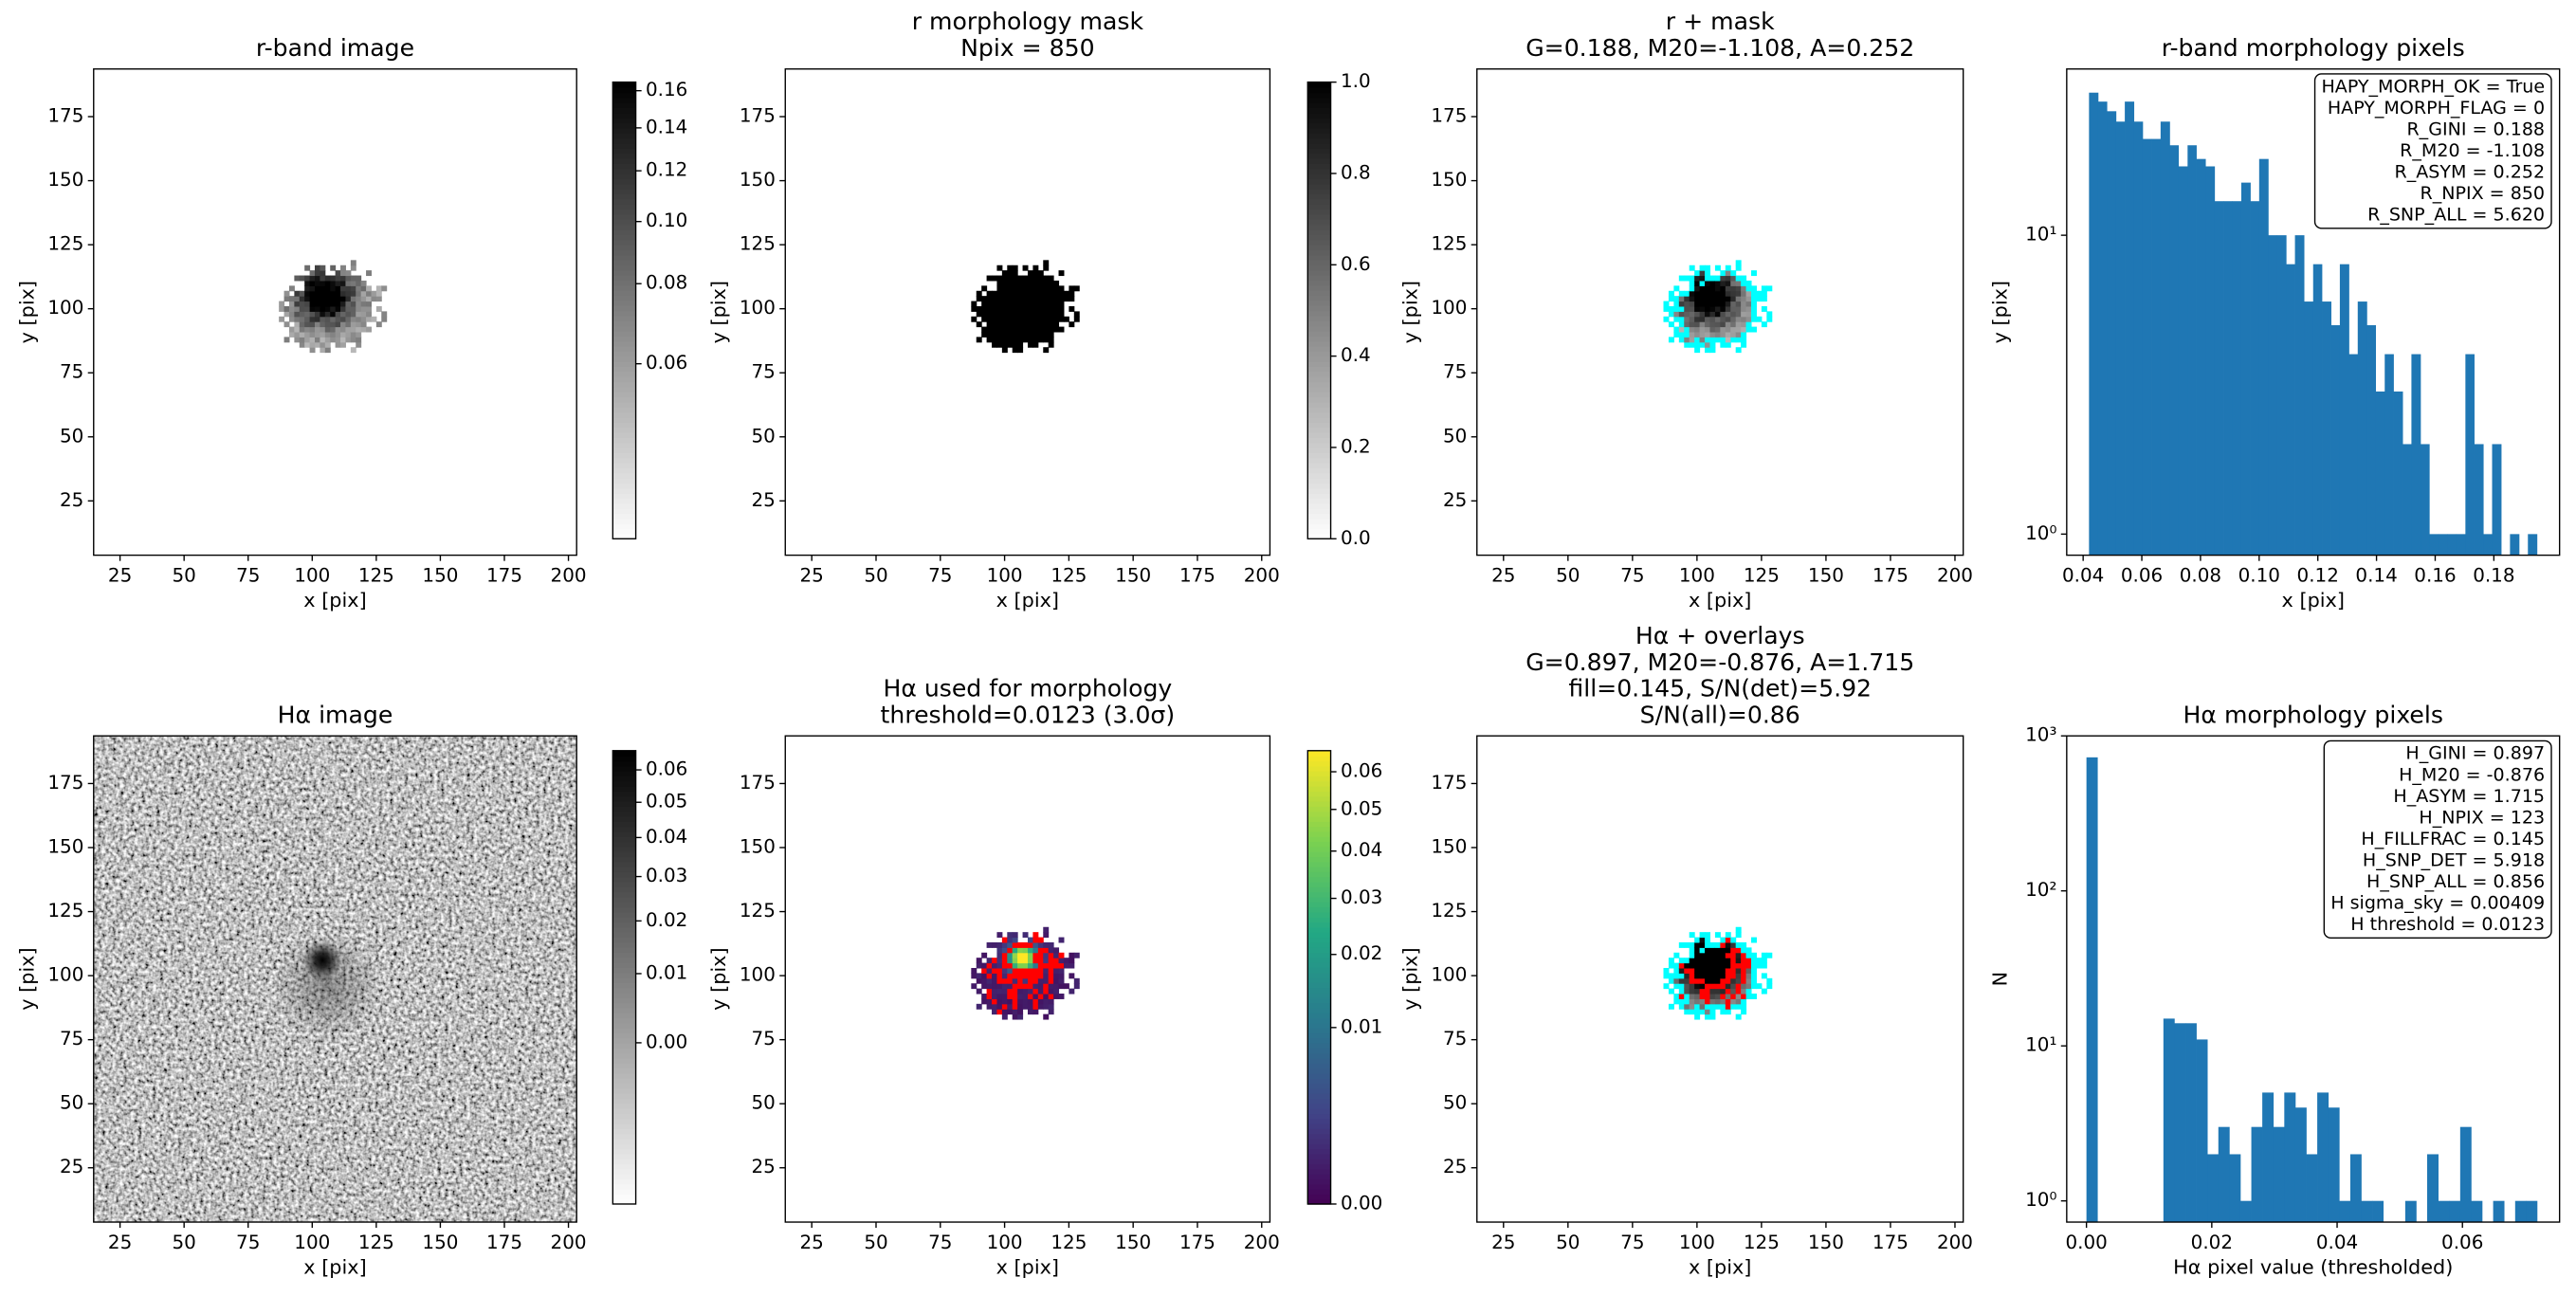 The width and height of the screenshot is (2576, 1296). What do you see at coordinates (1319, 310) in the screenshot?
I see `colorbar-frame` at bounding box center [1319, 310].